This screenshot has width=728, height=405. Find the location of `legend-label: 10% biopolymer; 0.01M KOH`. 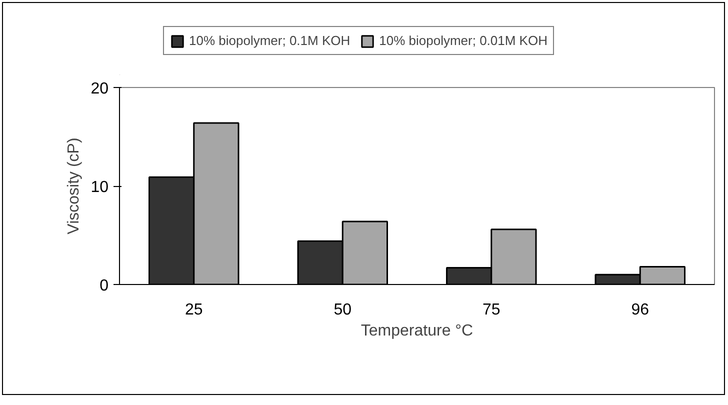

legend-label: 10% biopolymer; 0.01M KOH is located at coordinates (463, 40).